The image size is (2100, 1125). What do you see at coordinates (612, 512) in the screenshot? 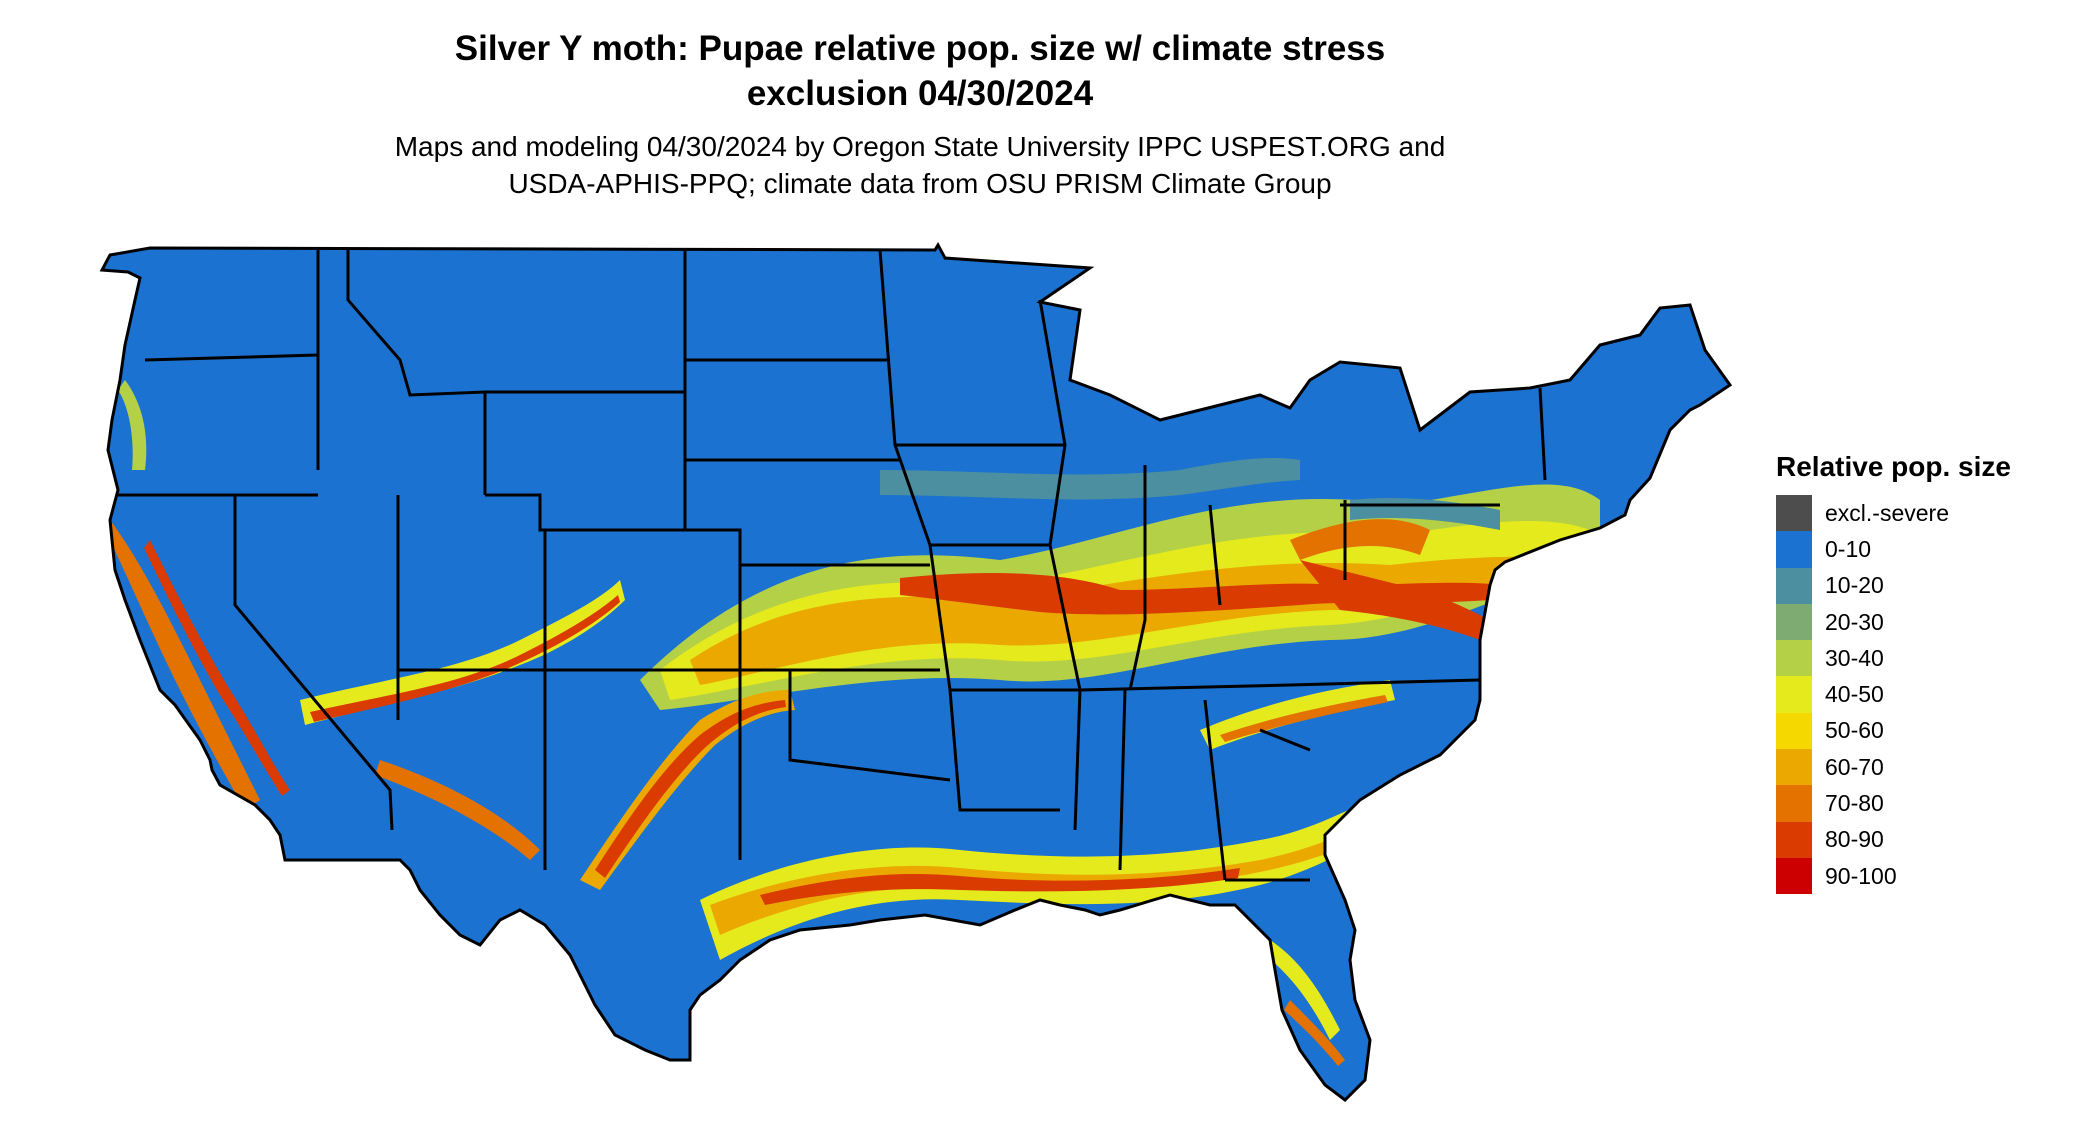
I see `border-wy-ut-co` at bounding box center [612, 512].